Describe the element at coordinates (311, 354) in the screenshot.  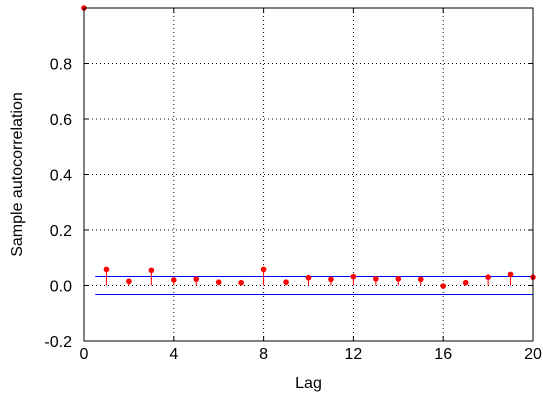
I see `x-tick-labels: 0 4 8 12 16 20` at that location.